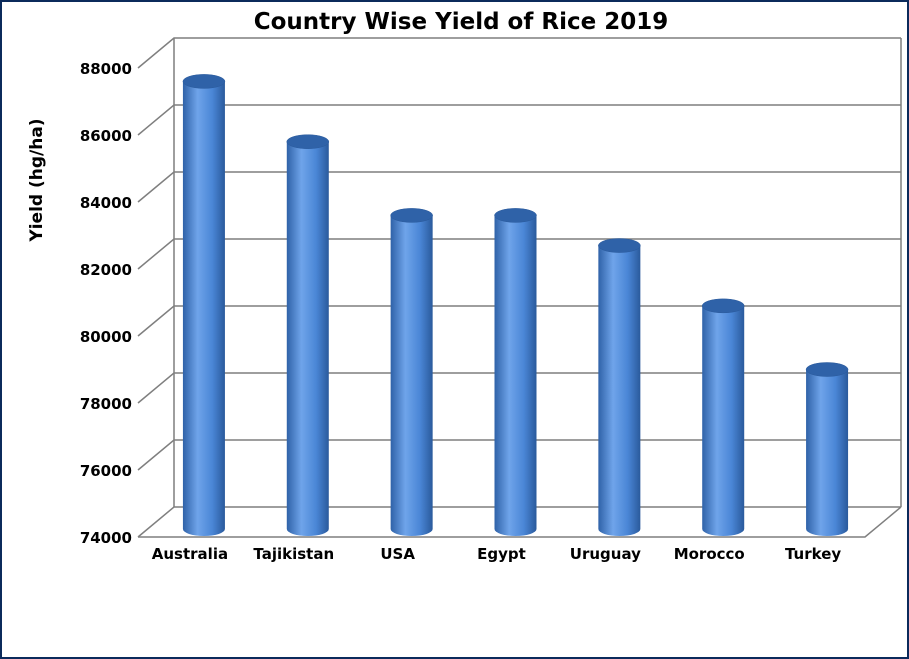  What do you see at coordinates (37, 180) in the screenshot?
I see `y-axis-label: Yield (hg/ha)` at bounding box center [37, 180].